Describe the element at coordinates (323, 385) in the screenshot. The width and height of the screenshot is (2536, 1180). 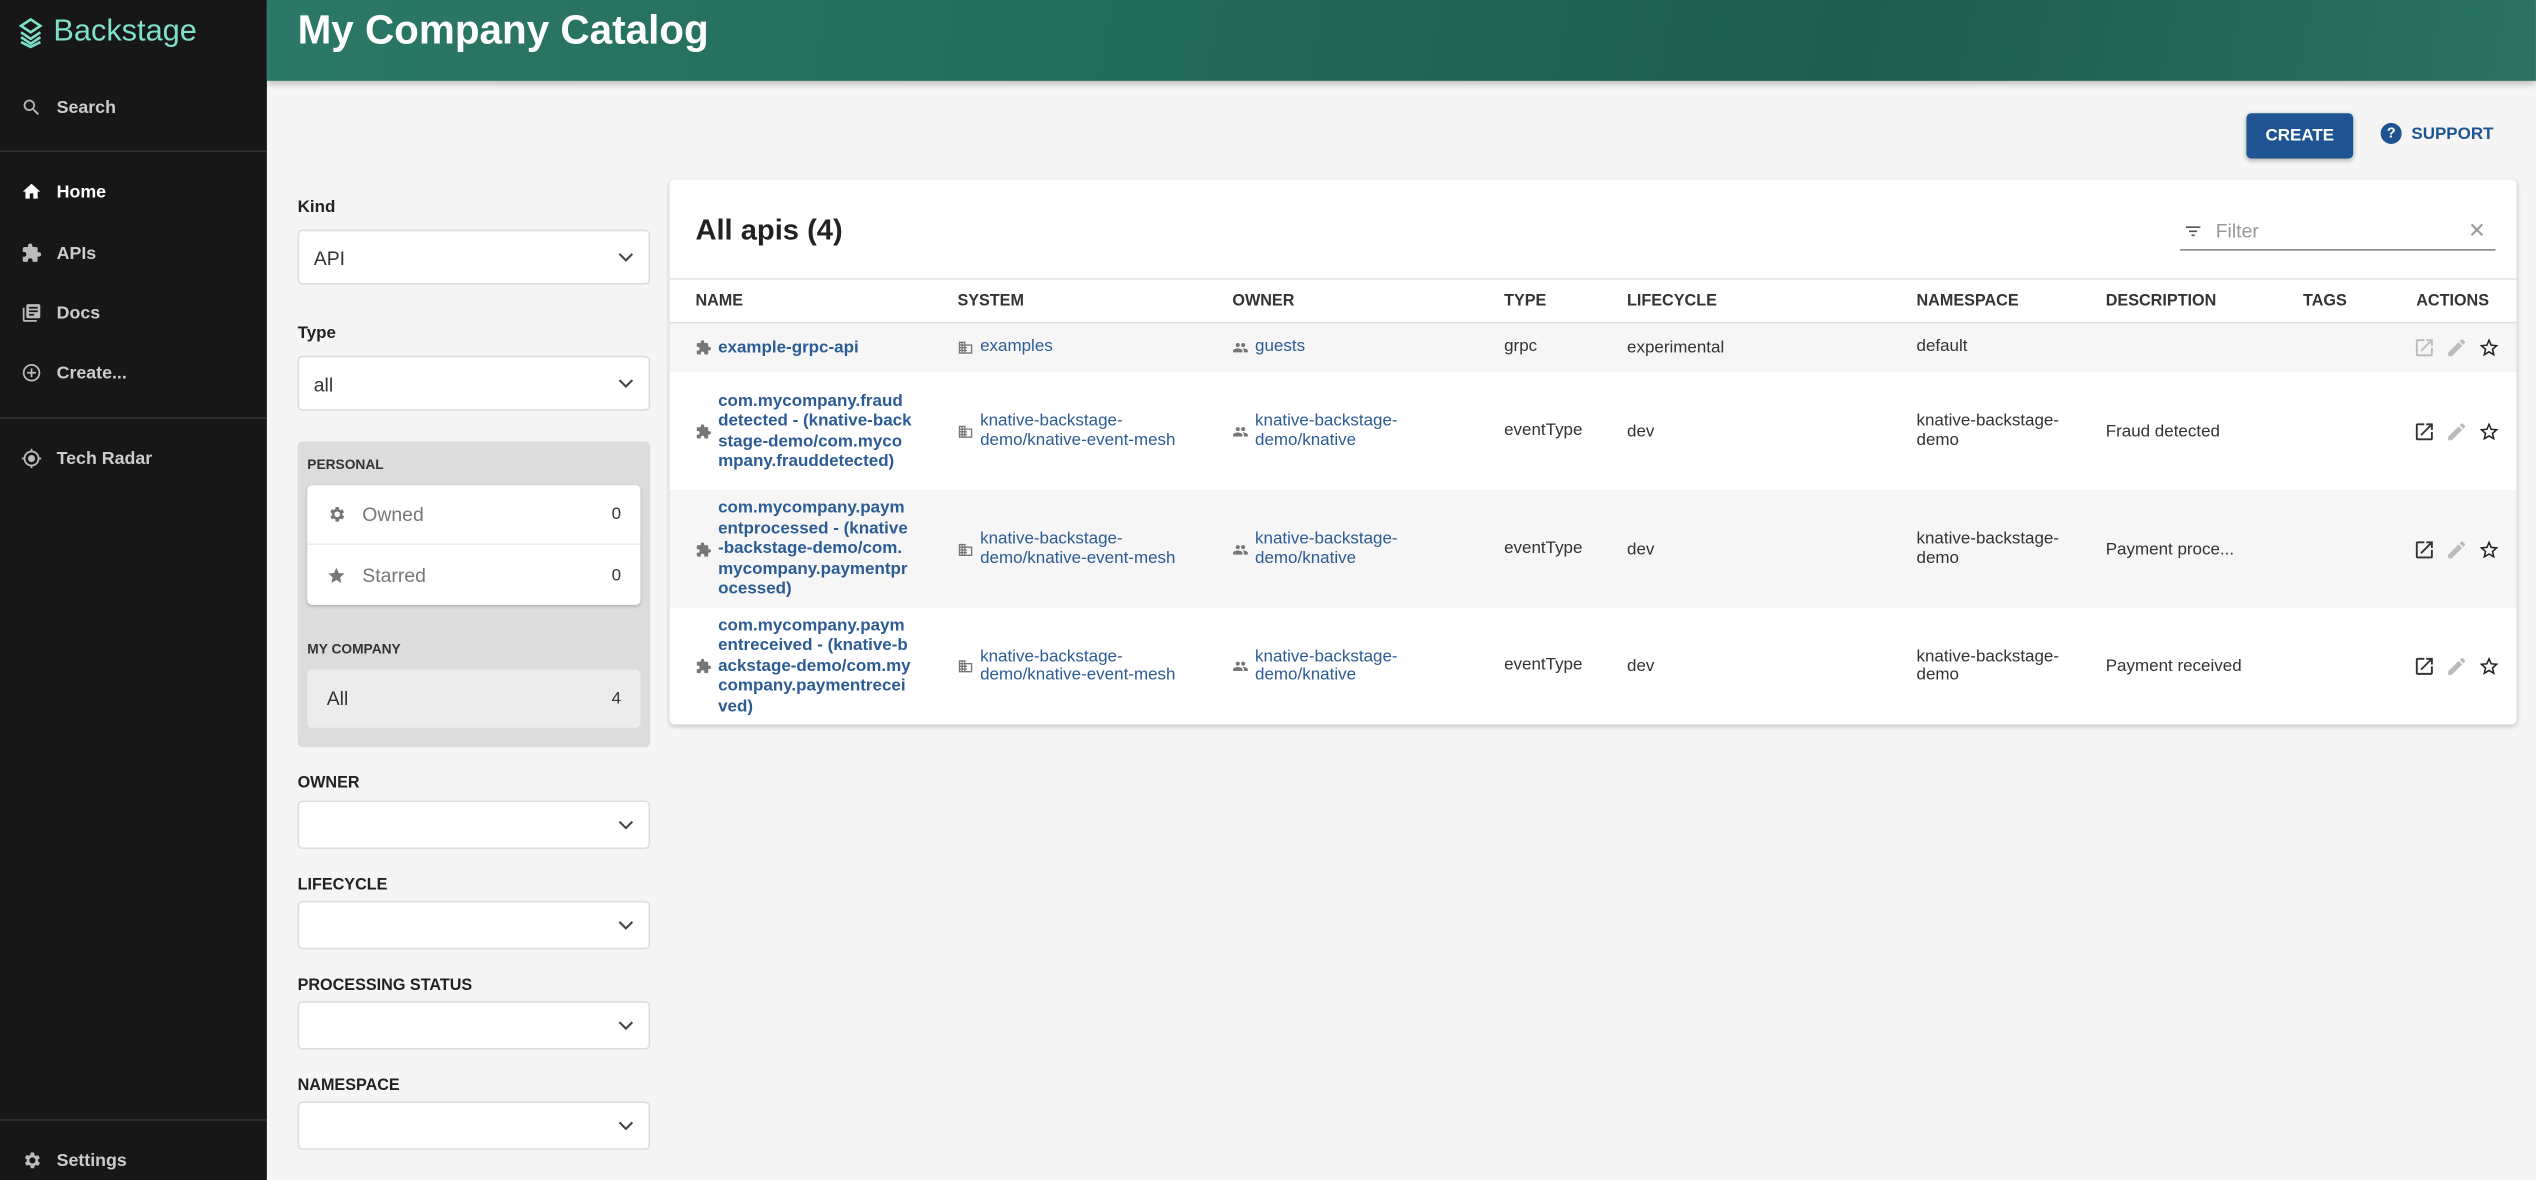
I see `type-value: all` at that location.